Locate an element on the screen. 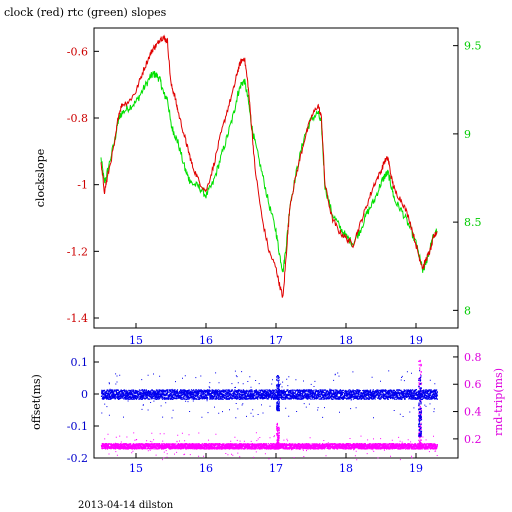  top-y-tick-label: -1.2 is located at coordinates (77, 251).